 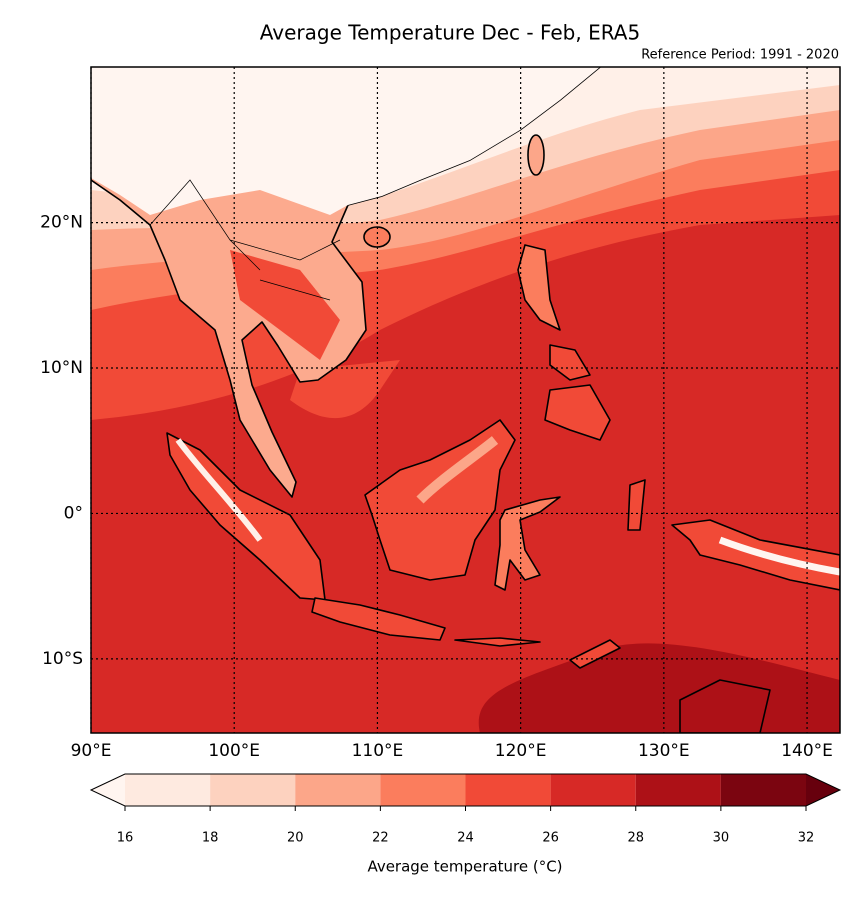 I want to click on colorbar-tick-label: 30, so click(x=721, y=838).